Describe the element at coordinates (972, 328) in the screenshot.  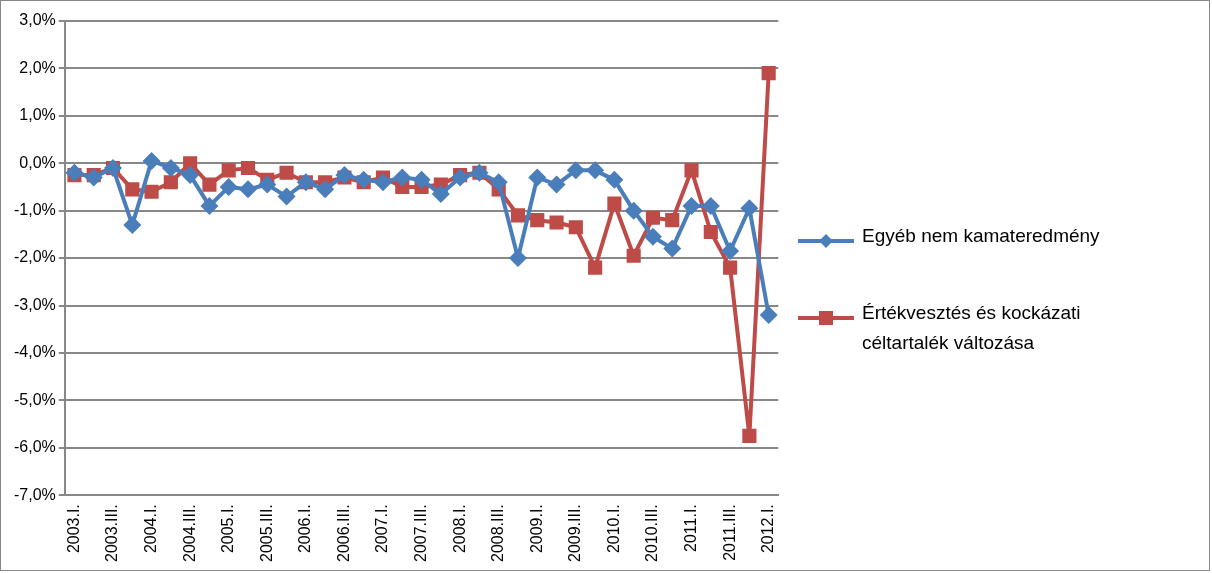
I see `legend-label: Értékvesztés és kockázati céltartalék változása` at that location.